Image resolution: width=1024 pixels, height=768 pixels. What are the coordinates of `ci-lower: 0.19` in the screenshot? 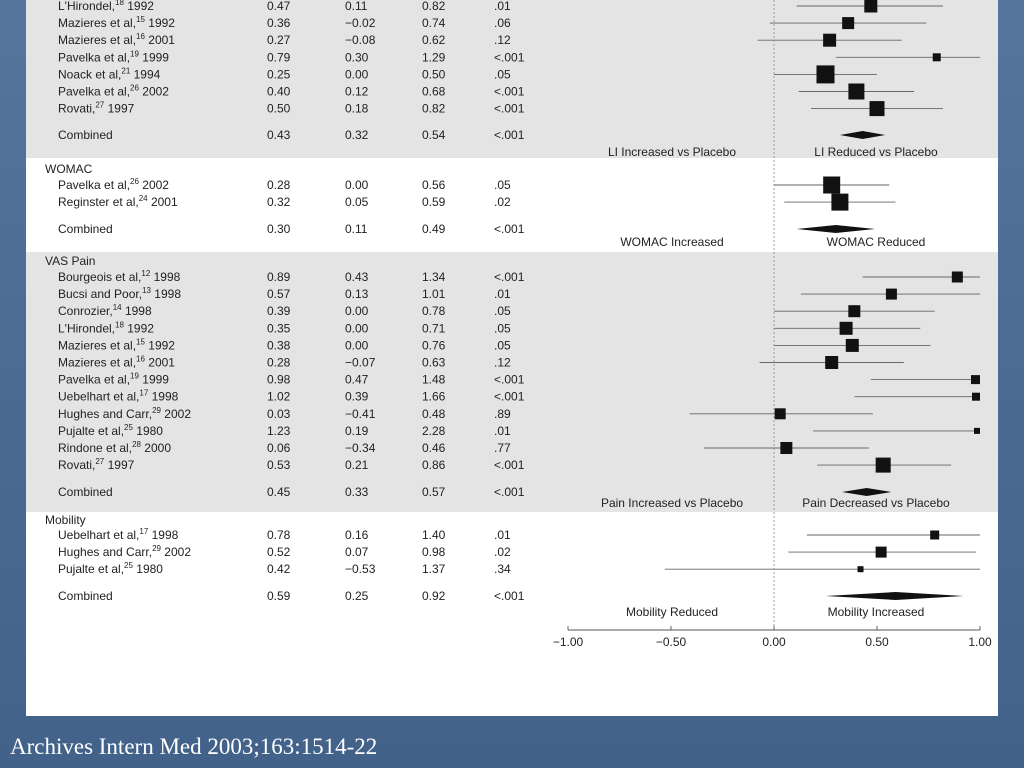 It's located at (357, 431).